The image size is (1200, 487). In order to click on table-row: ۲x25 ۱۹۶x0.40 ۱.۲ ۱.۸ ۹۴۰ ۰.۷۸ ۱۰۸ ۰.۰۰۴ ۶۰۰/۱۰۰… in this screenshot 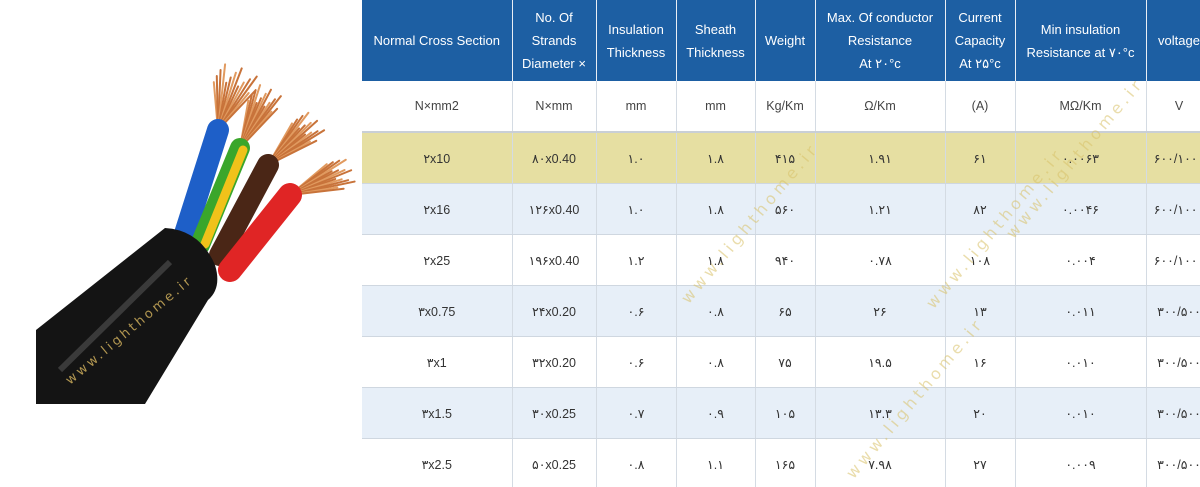, I will do `click(781, 260)`.